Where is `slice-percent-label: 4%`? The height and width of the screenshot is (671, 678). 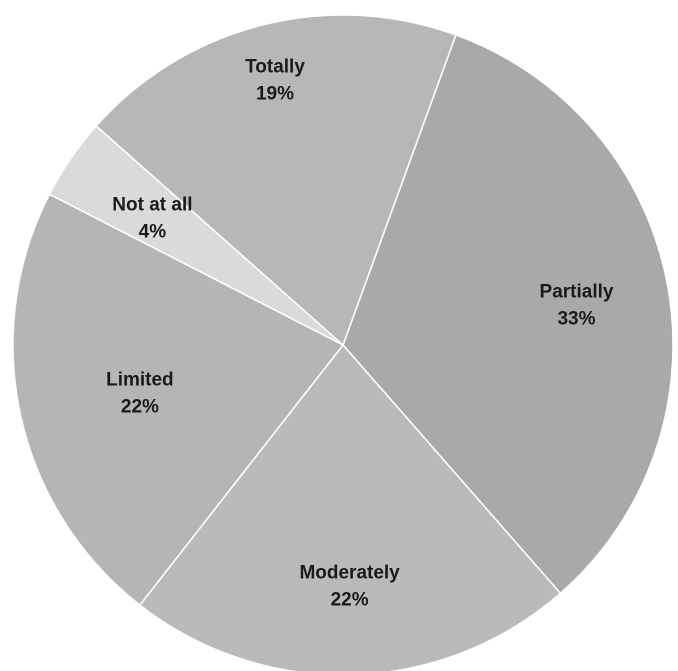
slice-percent-label: 4% is located at coordinates (153, 232).